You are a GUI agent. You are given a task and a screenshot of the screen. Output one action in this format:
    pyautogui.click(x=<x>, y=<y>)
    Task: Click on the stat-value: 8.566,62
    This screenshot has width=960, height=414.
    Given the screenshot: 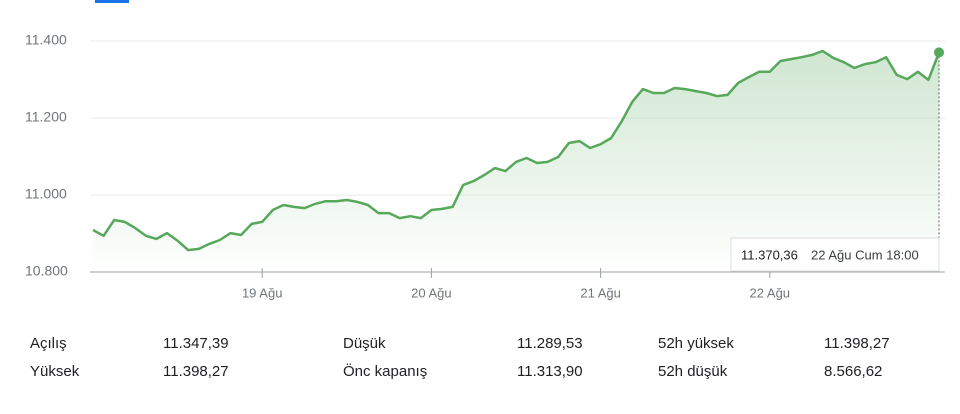 What is the action you would take?
    pyautogui.click(x=853, y=371)
    